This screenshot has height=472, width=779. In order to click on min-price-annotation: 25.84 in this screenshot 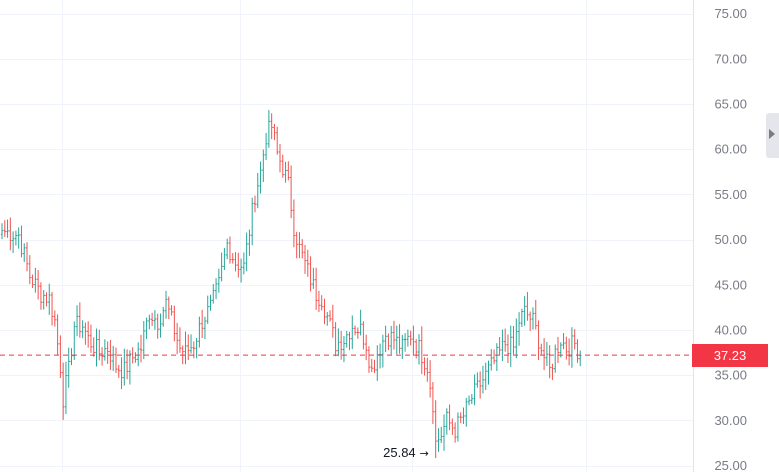, I will do `click(399, 452)`.